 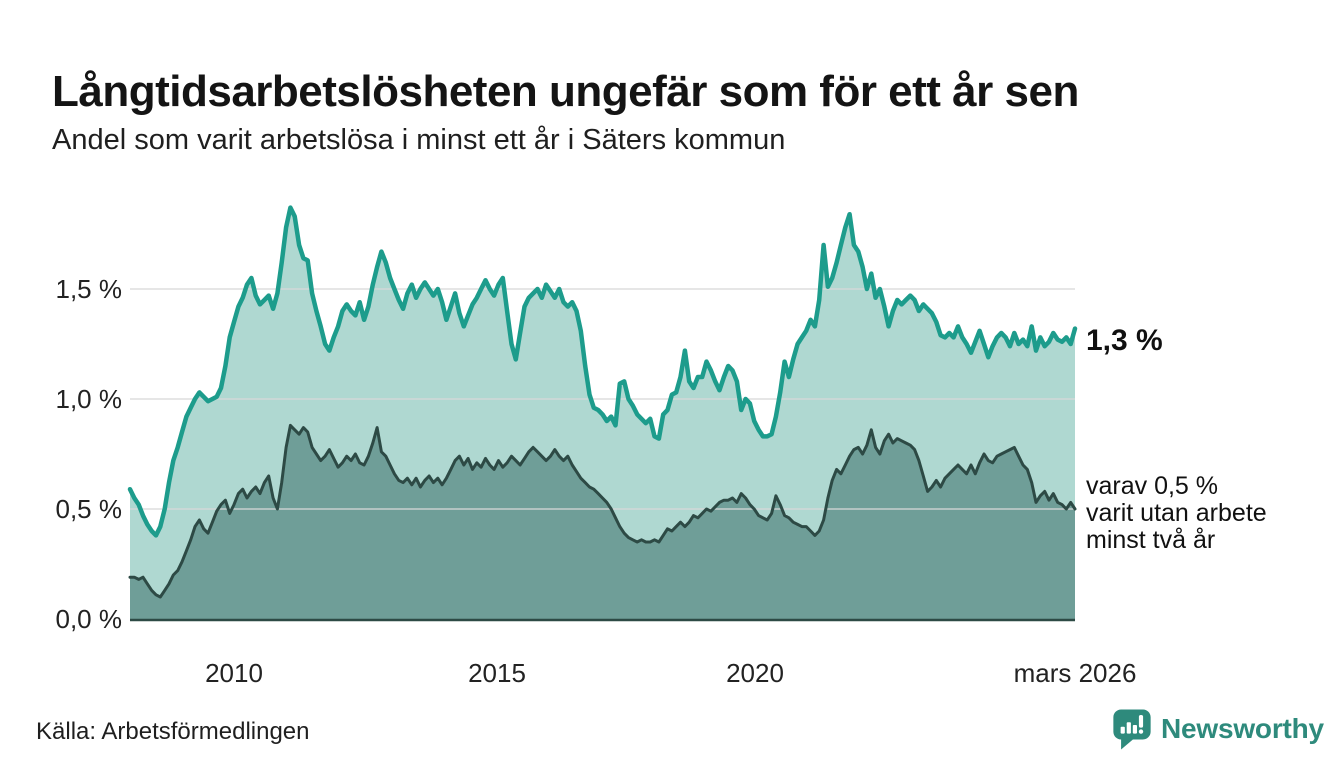 What do you see at coordinates (89, 399) in the screenshot?
I see `y-tick-label-1-0: 1,0 %` at bounding box center [89, 399].